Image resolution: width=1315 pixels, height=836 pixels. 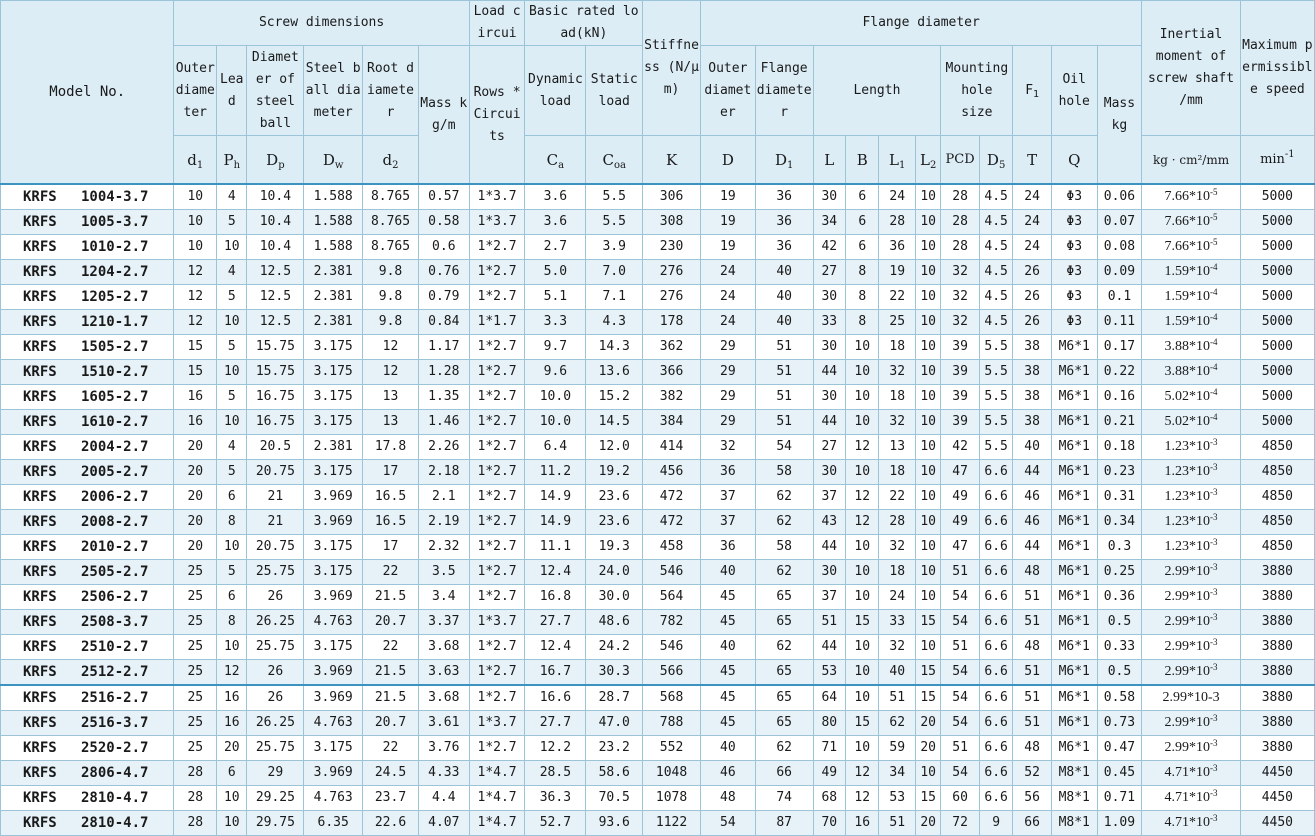 What do you see at coordinates (1032, 748) in the screenshot?
I see `cell-t: 48` at bounding box center [1032, 748].